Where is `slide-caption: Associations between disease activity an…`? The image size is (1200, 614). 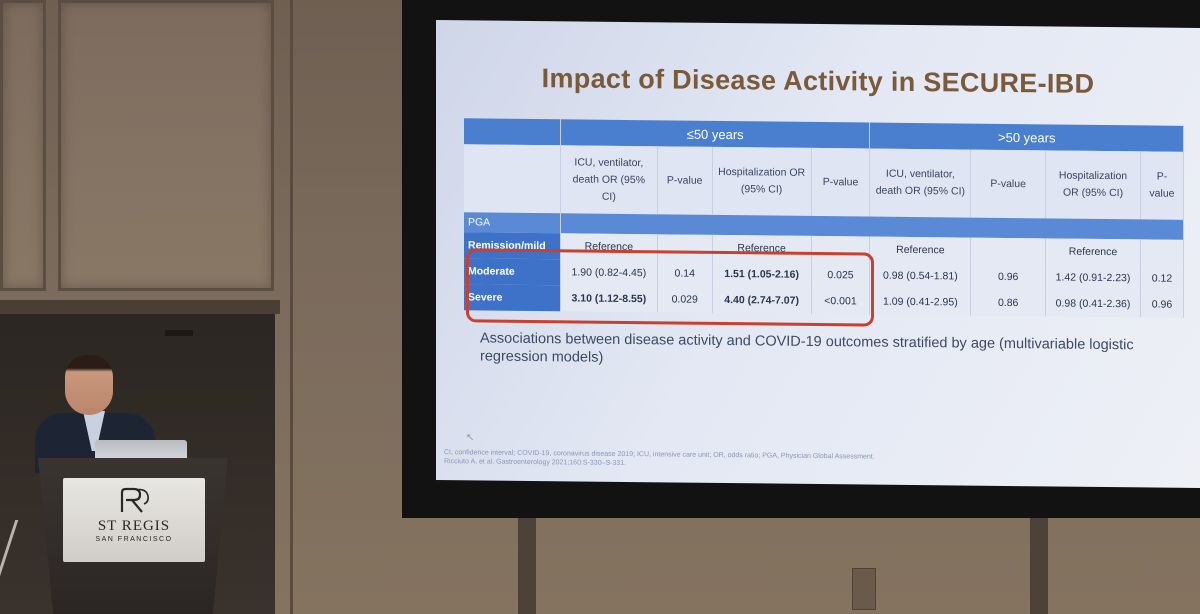 slide-caption: Associations between disease activity an… is located at coordinates (807, 348).